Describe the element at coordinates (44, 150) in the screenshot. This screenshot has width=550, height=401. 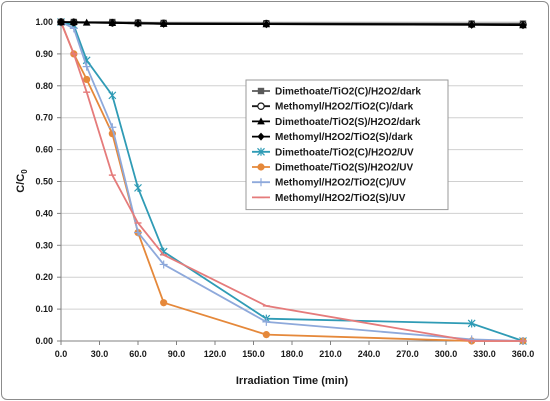
I see `y-tick-label: 0.60` at that location.